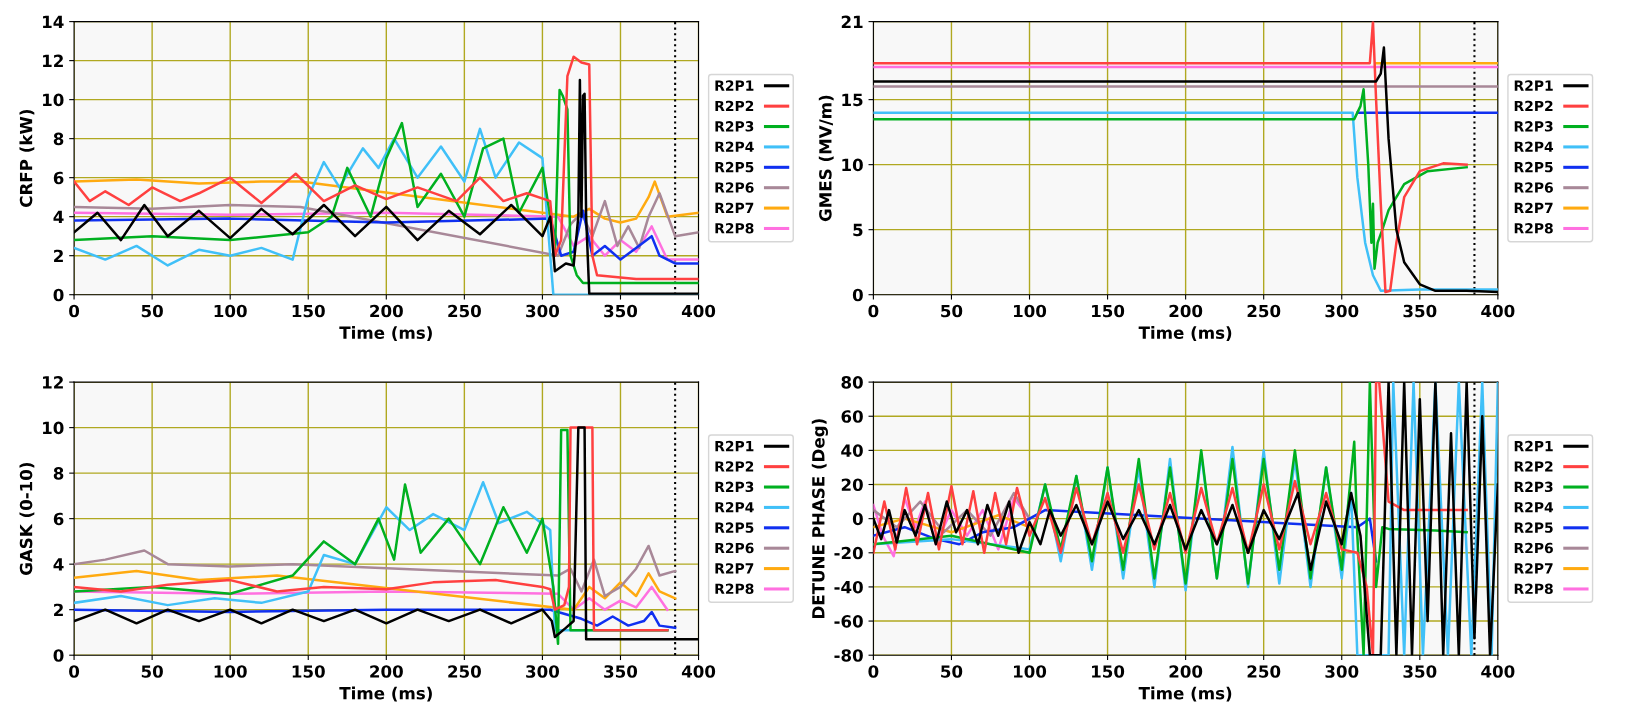 The width and height of the screenshot is (1646, 720). I want to click on y-axis-title: CRFP (kW), so click(27, 158).